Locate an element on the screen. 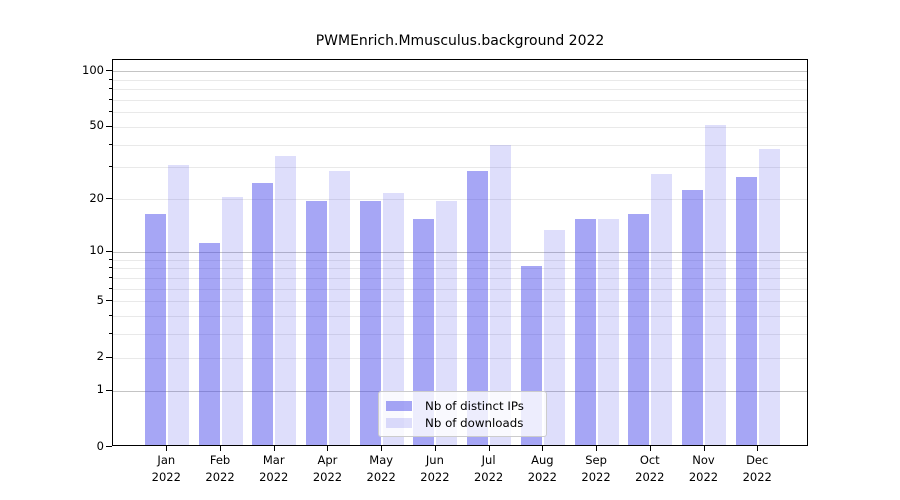 This screenshot has height=500, width=900. bar-ips-oct is located at coordinates (639, 329).